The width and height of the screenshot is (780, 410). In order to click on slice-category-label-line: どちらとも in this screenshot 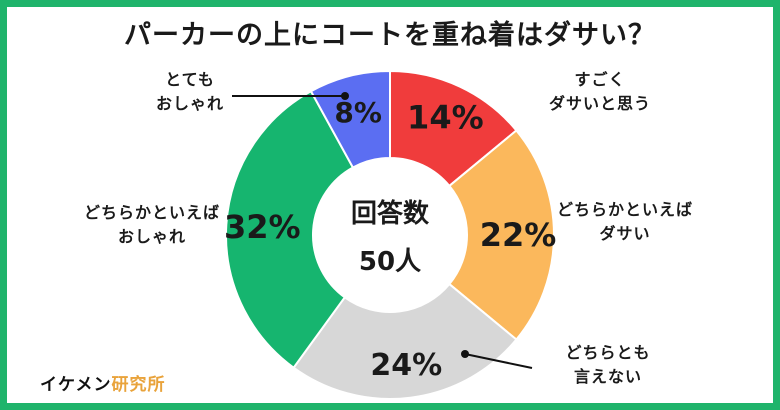, I will do `click(608, 352)`.